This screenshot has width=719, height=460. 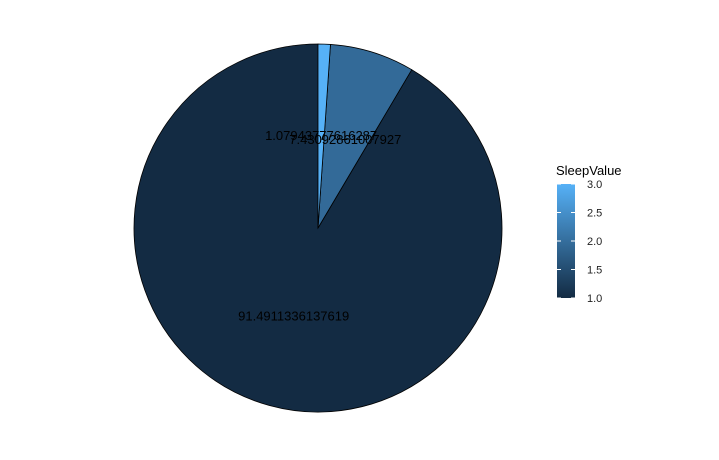 I want to click on legend-tick-label: 2.5, so click(x=594, y=214).